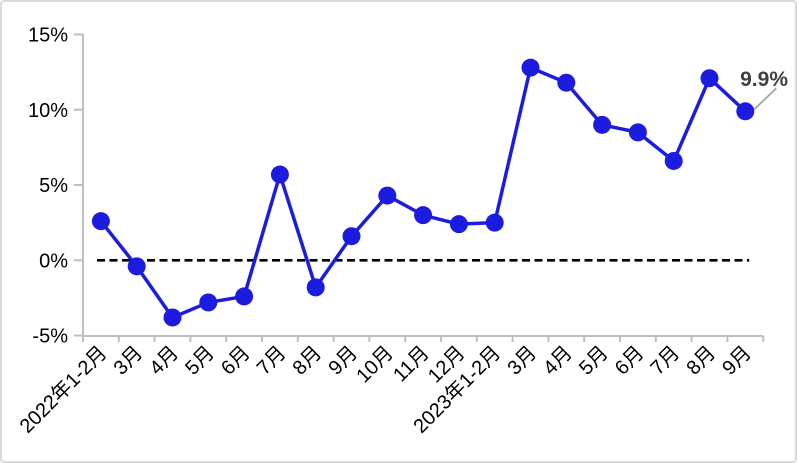 The width and height of the screenshot is (797, 463). I want to click on y-tick-label: -5%, so click(50, 337).